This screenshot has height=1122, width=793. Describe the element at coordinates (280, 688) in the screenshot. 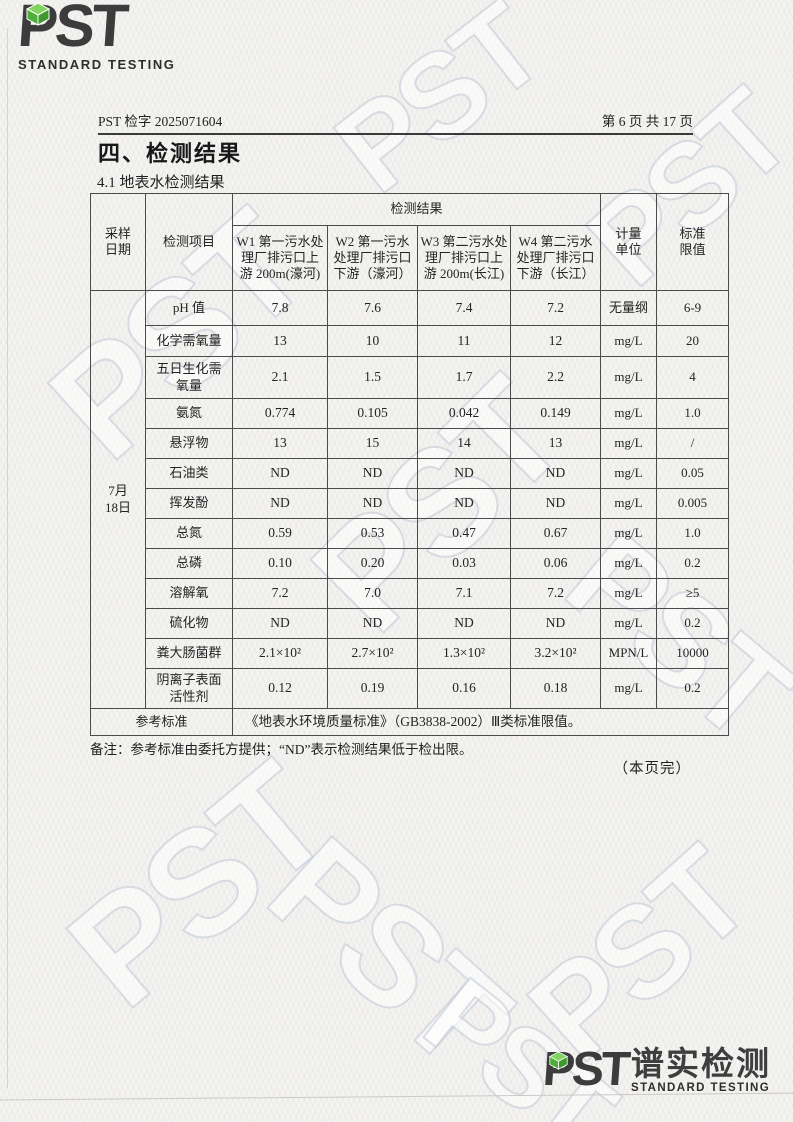

I see `result-value: 0.12` at that location.